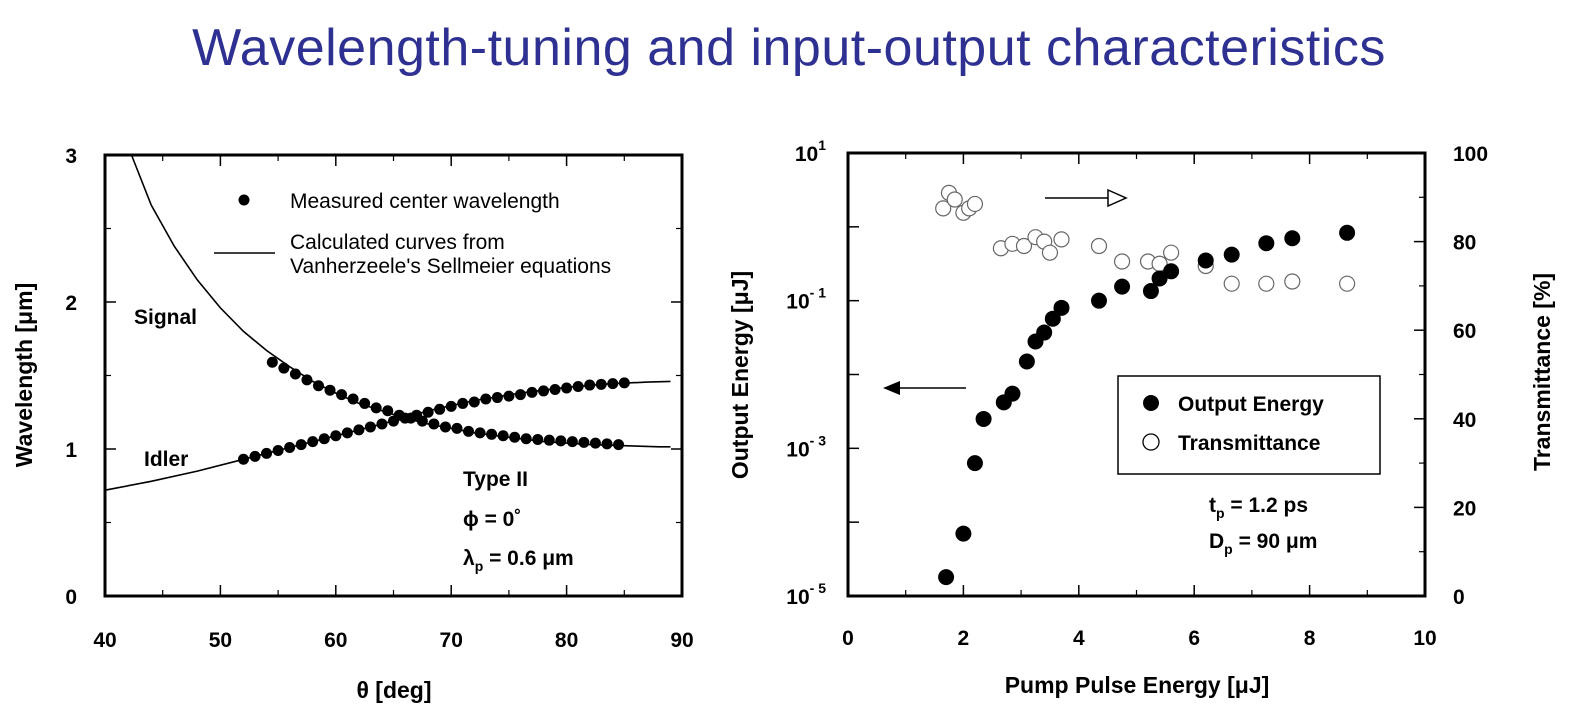 This screenshot has height=718, width=1578. I want to click on output-energy-points, so click(1147, 405).